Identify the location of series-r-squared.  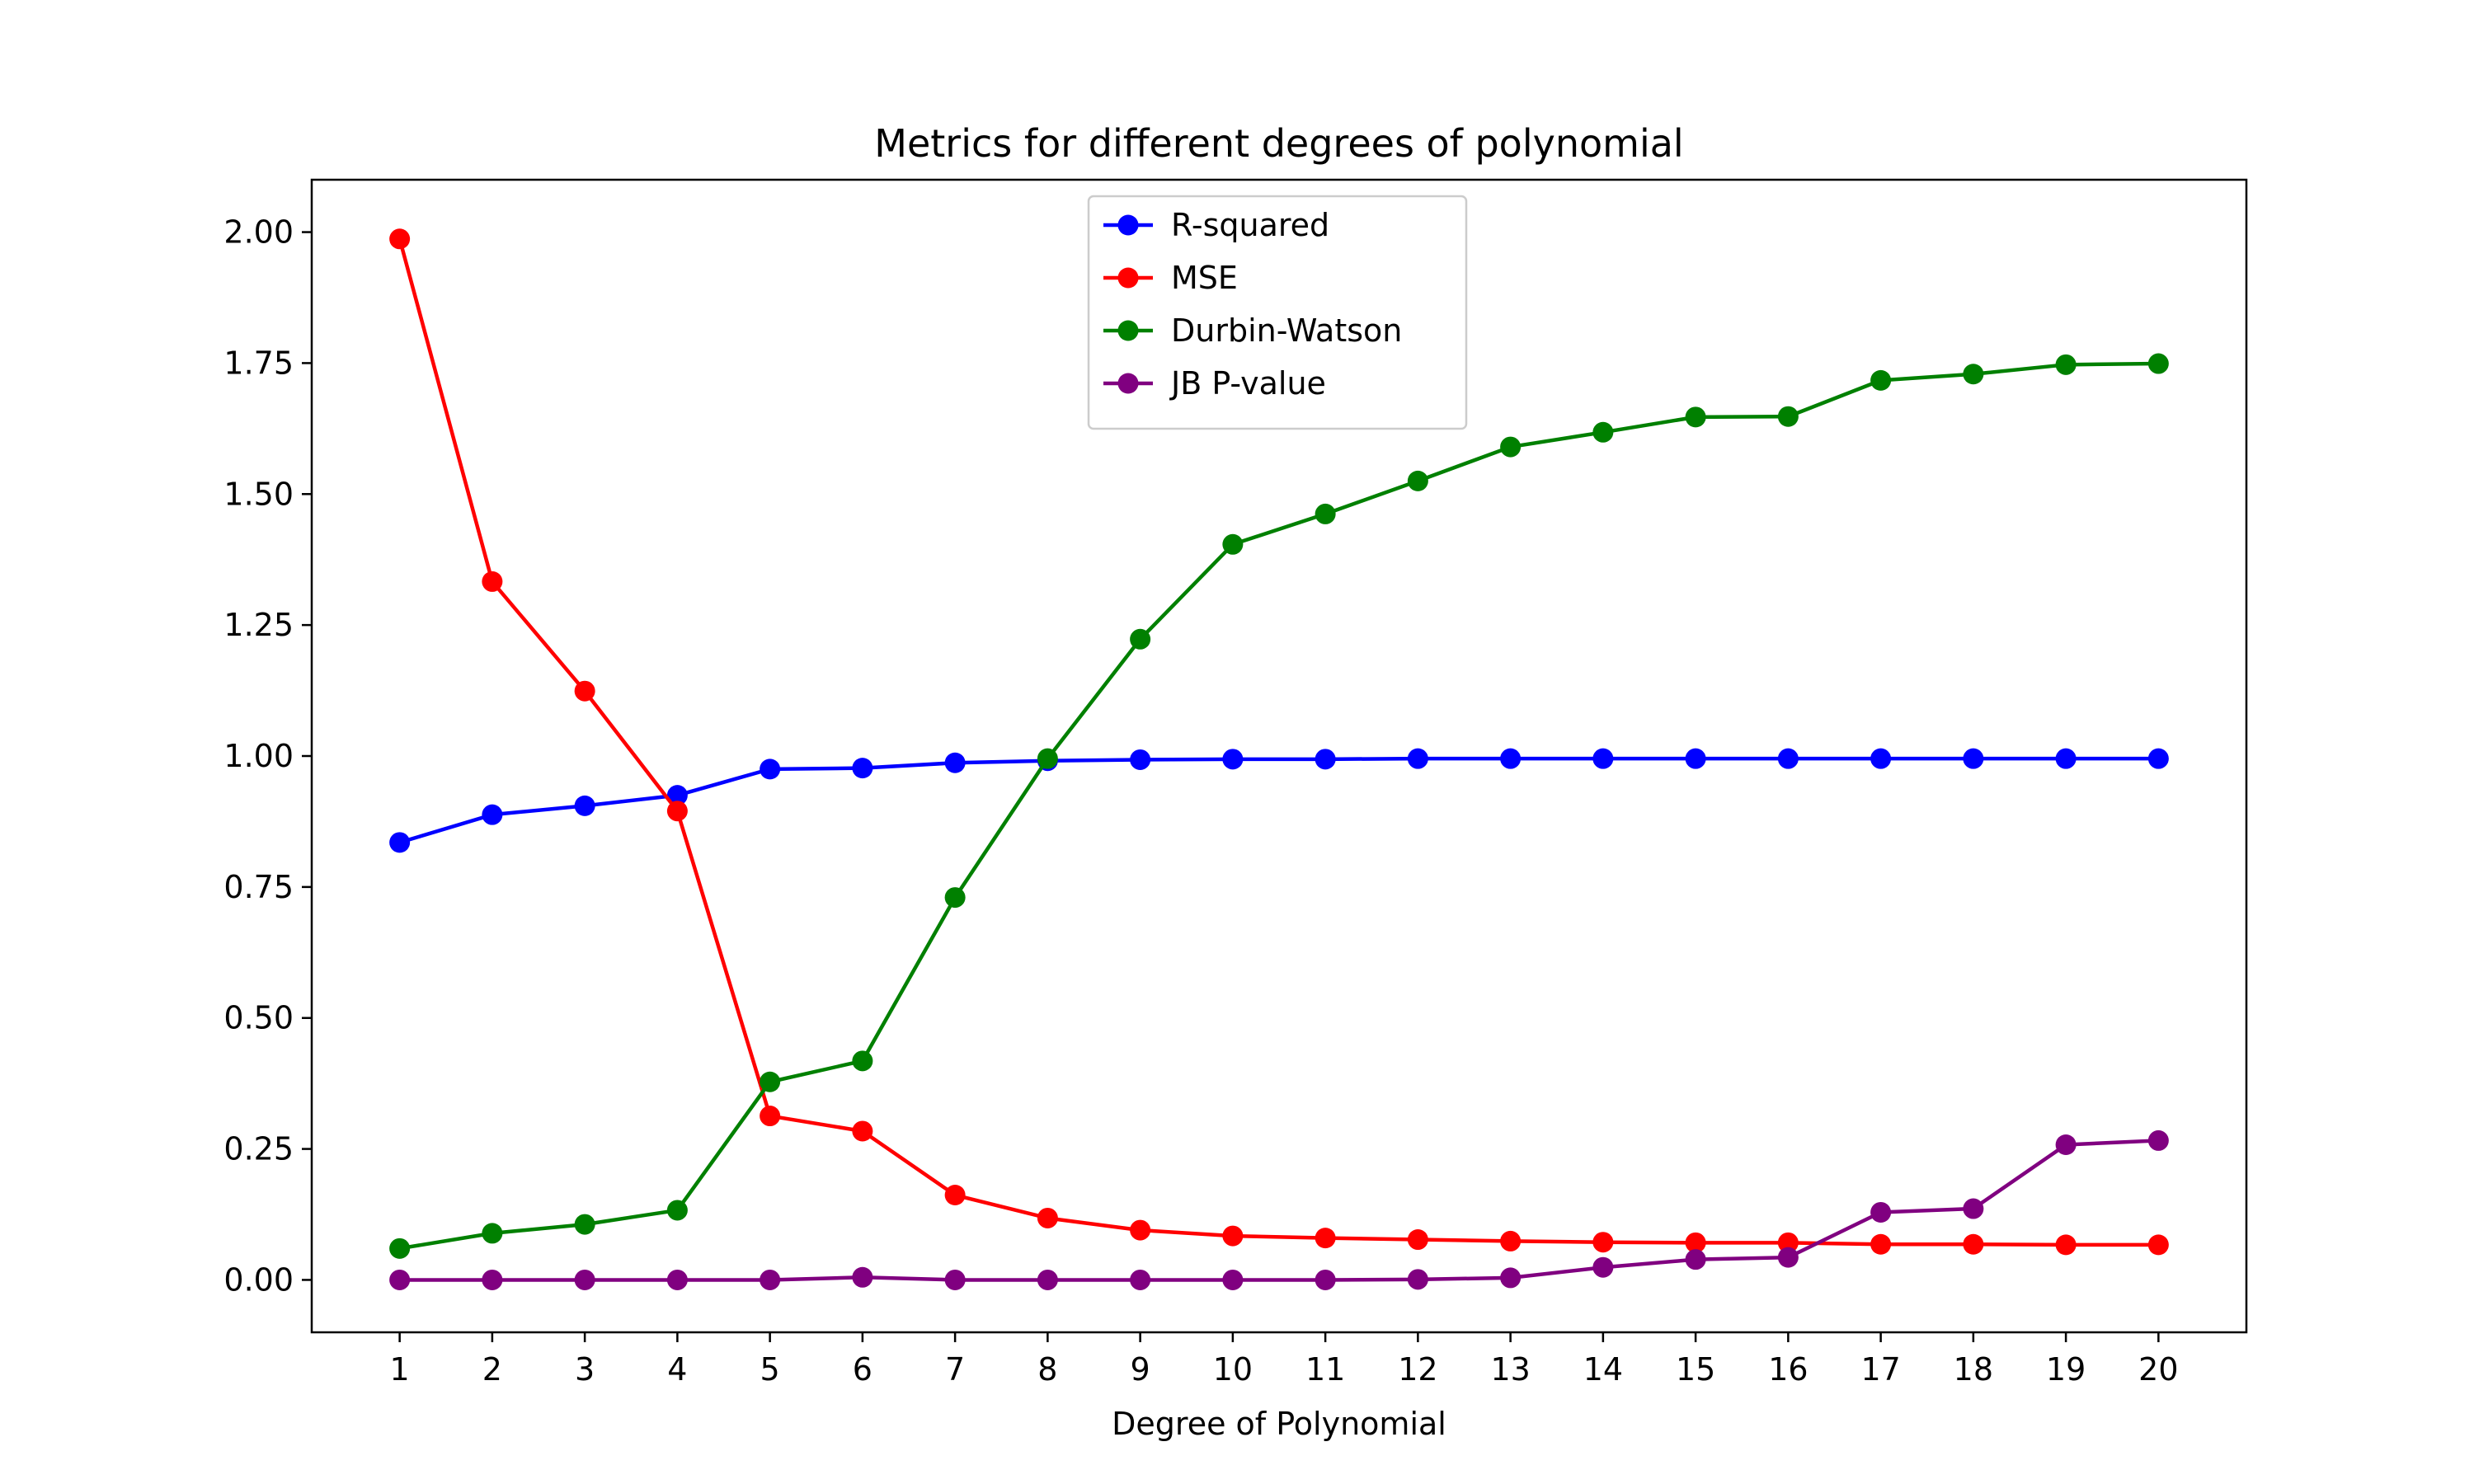
(1279, 800).